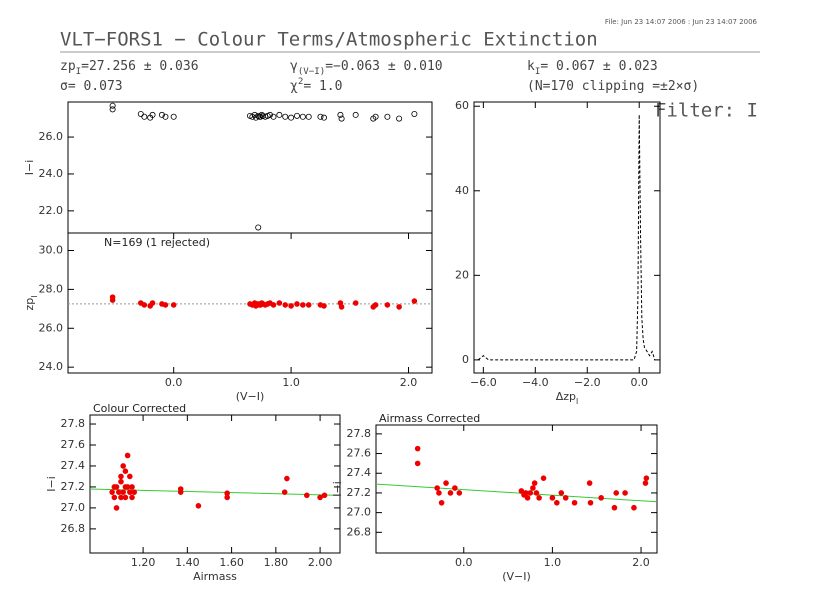  Describe the element at coordinates (553, 562) in the screenshot. I see `x-tick-label: 1.0` at that location.